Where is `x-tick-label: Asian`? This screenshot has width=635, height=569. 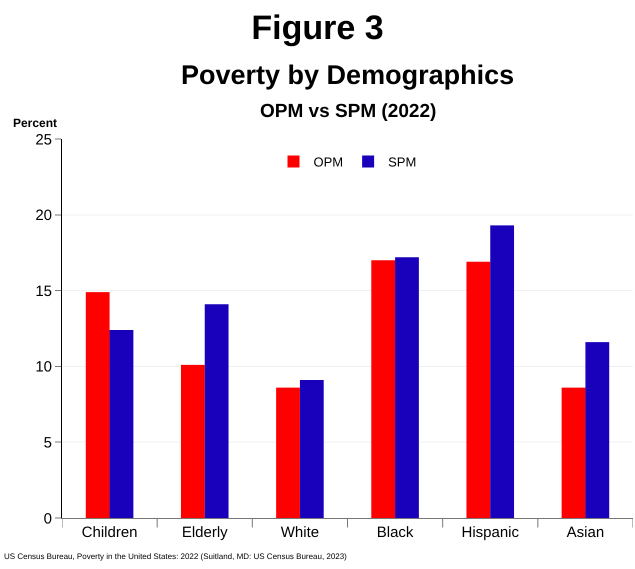 x-tick-label: Asian is located at coordinates (585, 532).